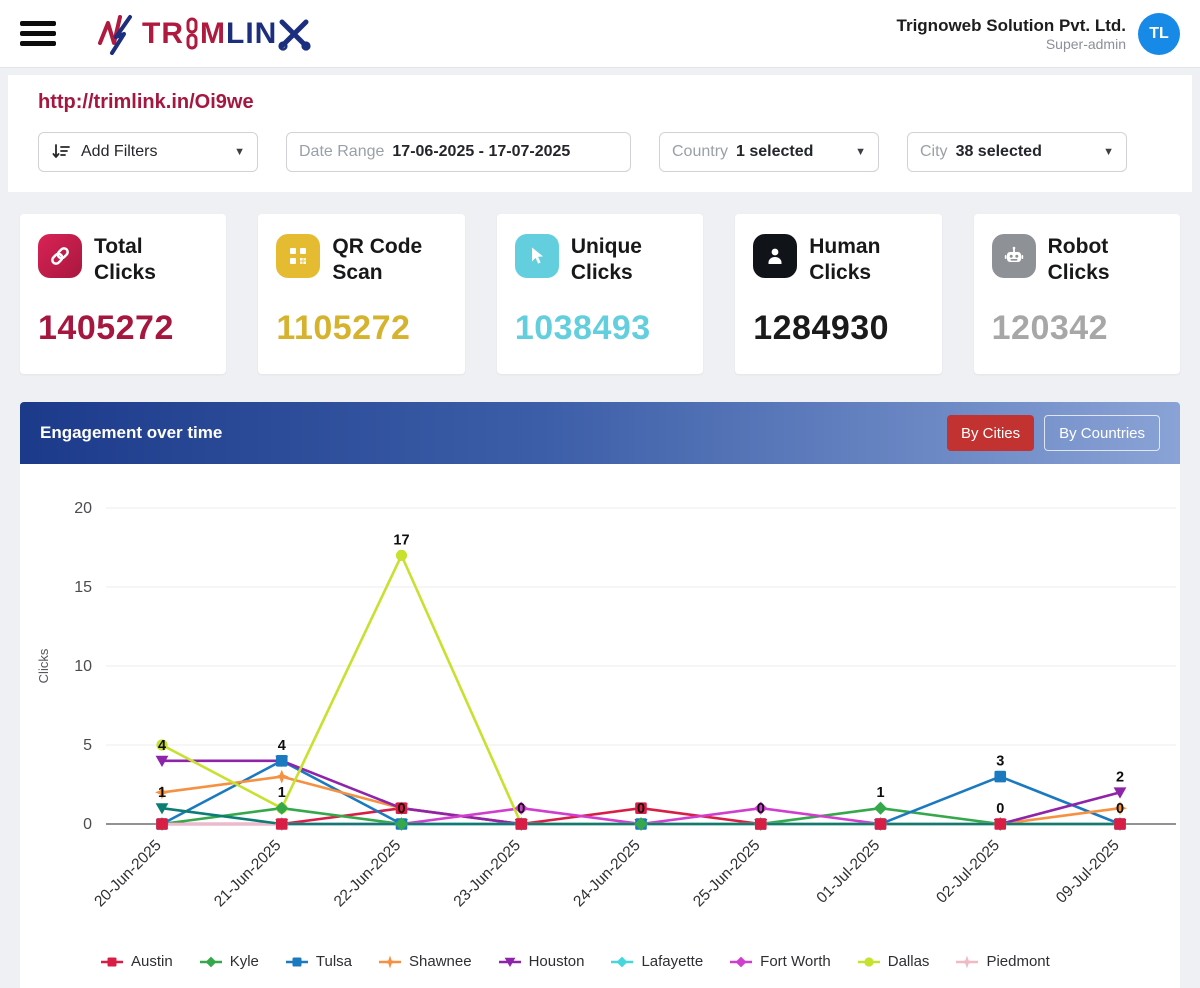 The image size is (1200, 988). Describe the element at coordinates (1159, 33) in the screenshot. I see `avatar: TL` at that location.